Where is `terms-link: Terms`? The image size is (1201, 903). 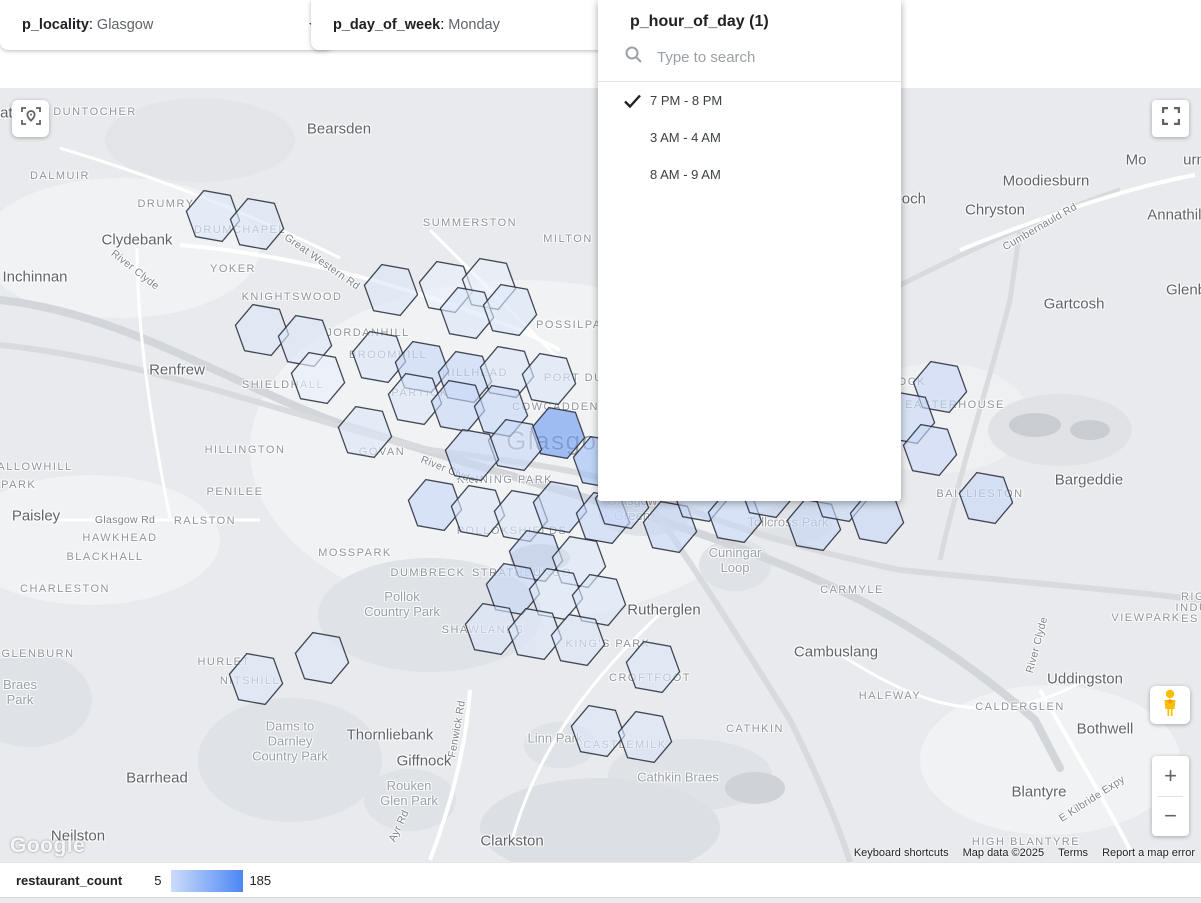
terms-link: Terms is located at coordinates (1073, 853).